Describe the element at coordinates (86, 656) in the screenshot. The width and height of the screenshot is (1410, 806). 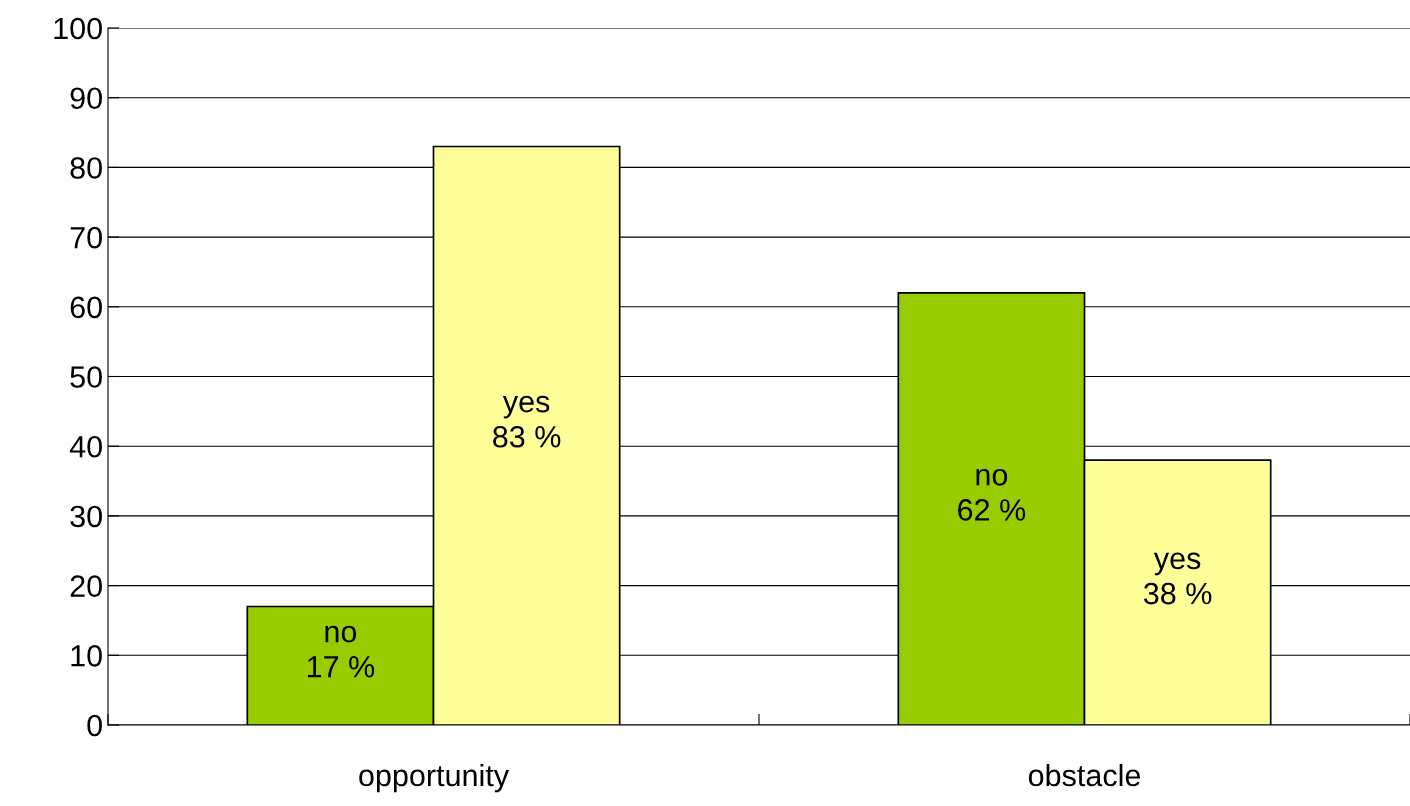
I see `y-tick-label: 10` at that location.